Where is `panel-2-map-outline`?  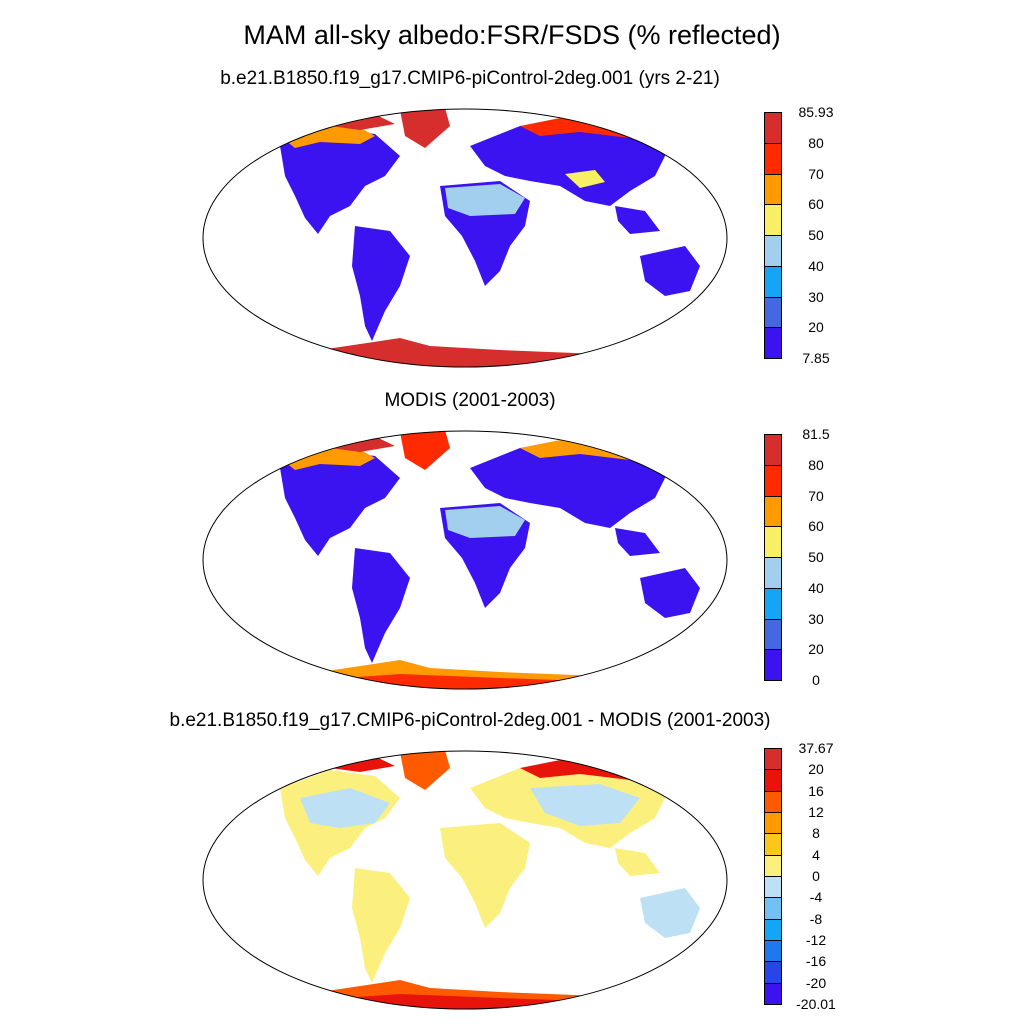
panel-2-map-outline is located at coordinates (465, 560).